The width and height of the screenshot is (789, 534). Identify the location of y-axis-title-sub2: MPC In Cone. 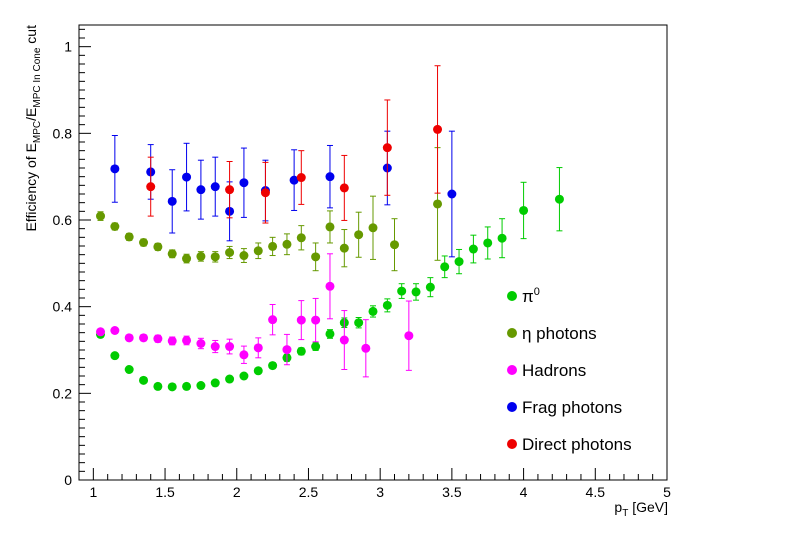
(37, 77).